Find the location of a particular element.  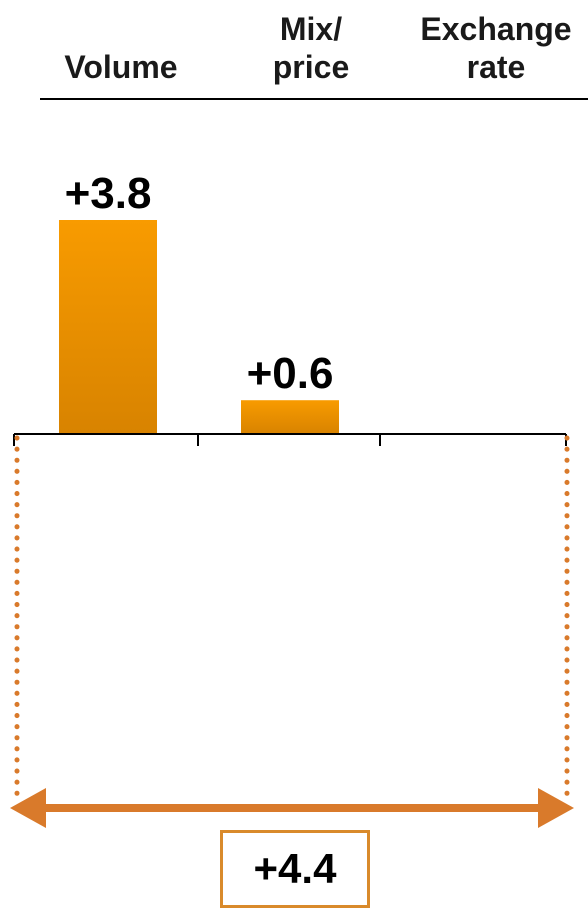

total-arrow-left-head is located at coordinates (28, 808).